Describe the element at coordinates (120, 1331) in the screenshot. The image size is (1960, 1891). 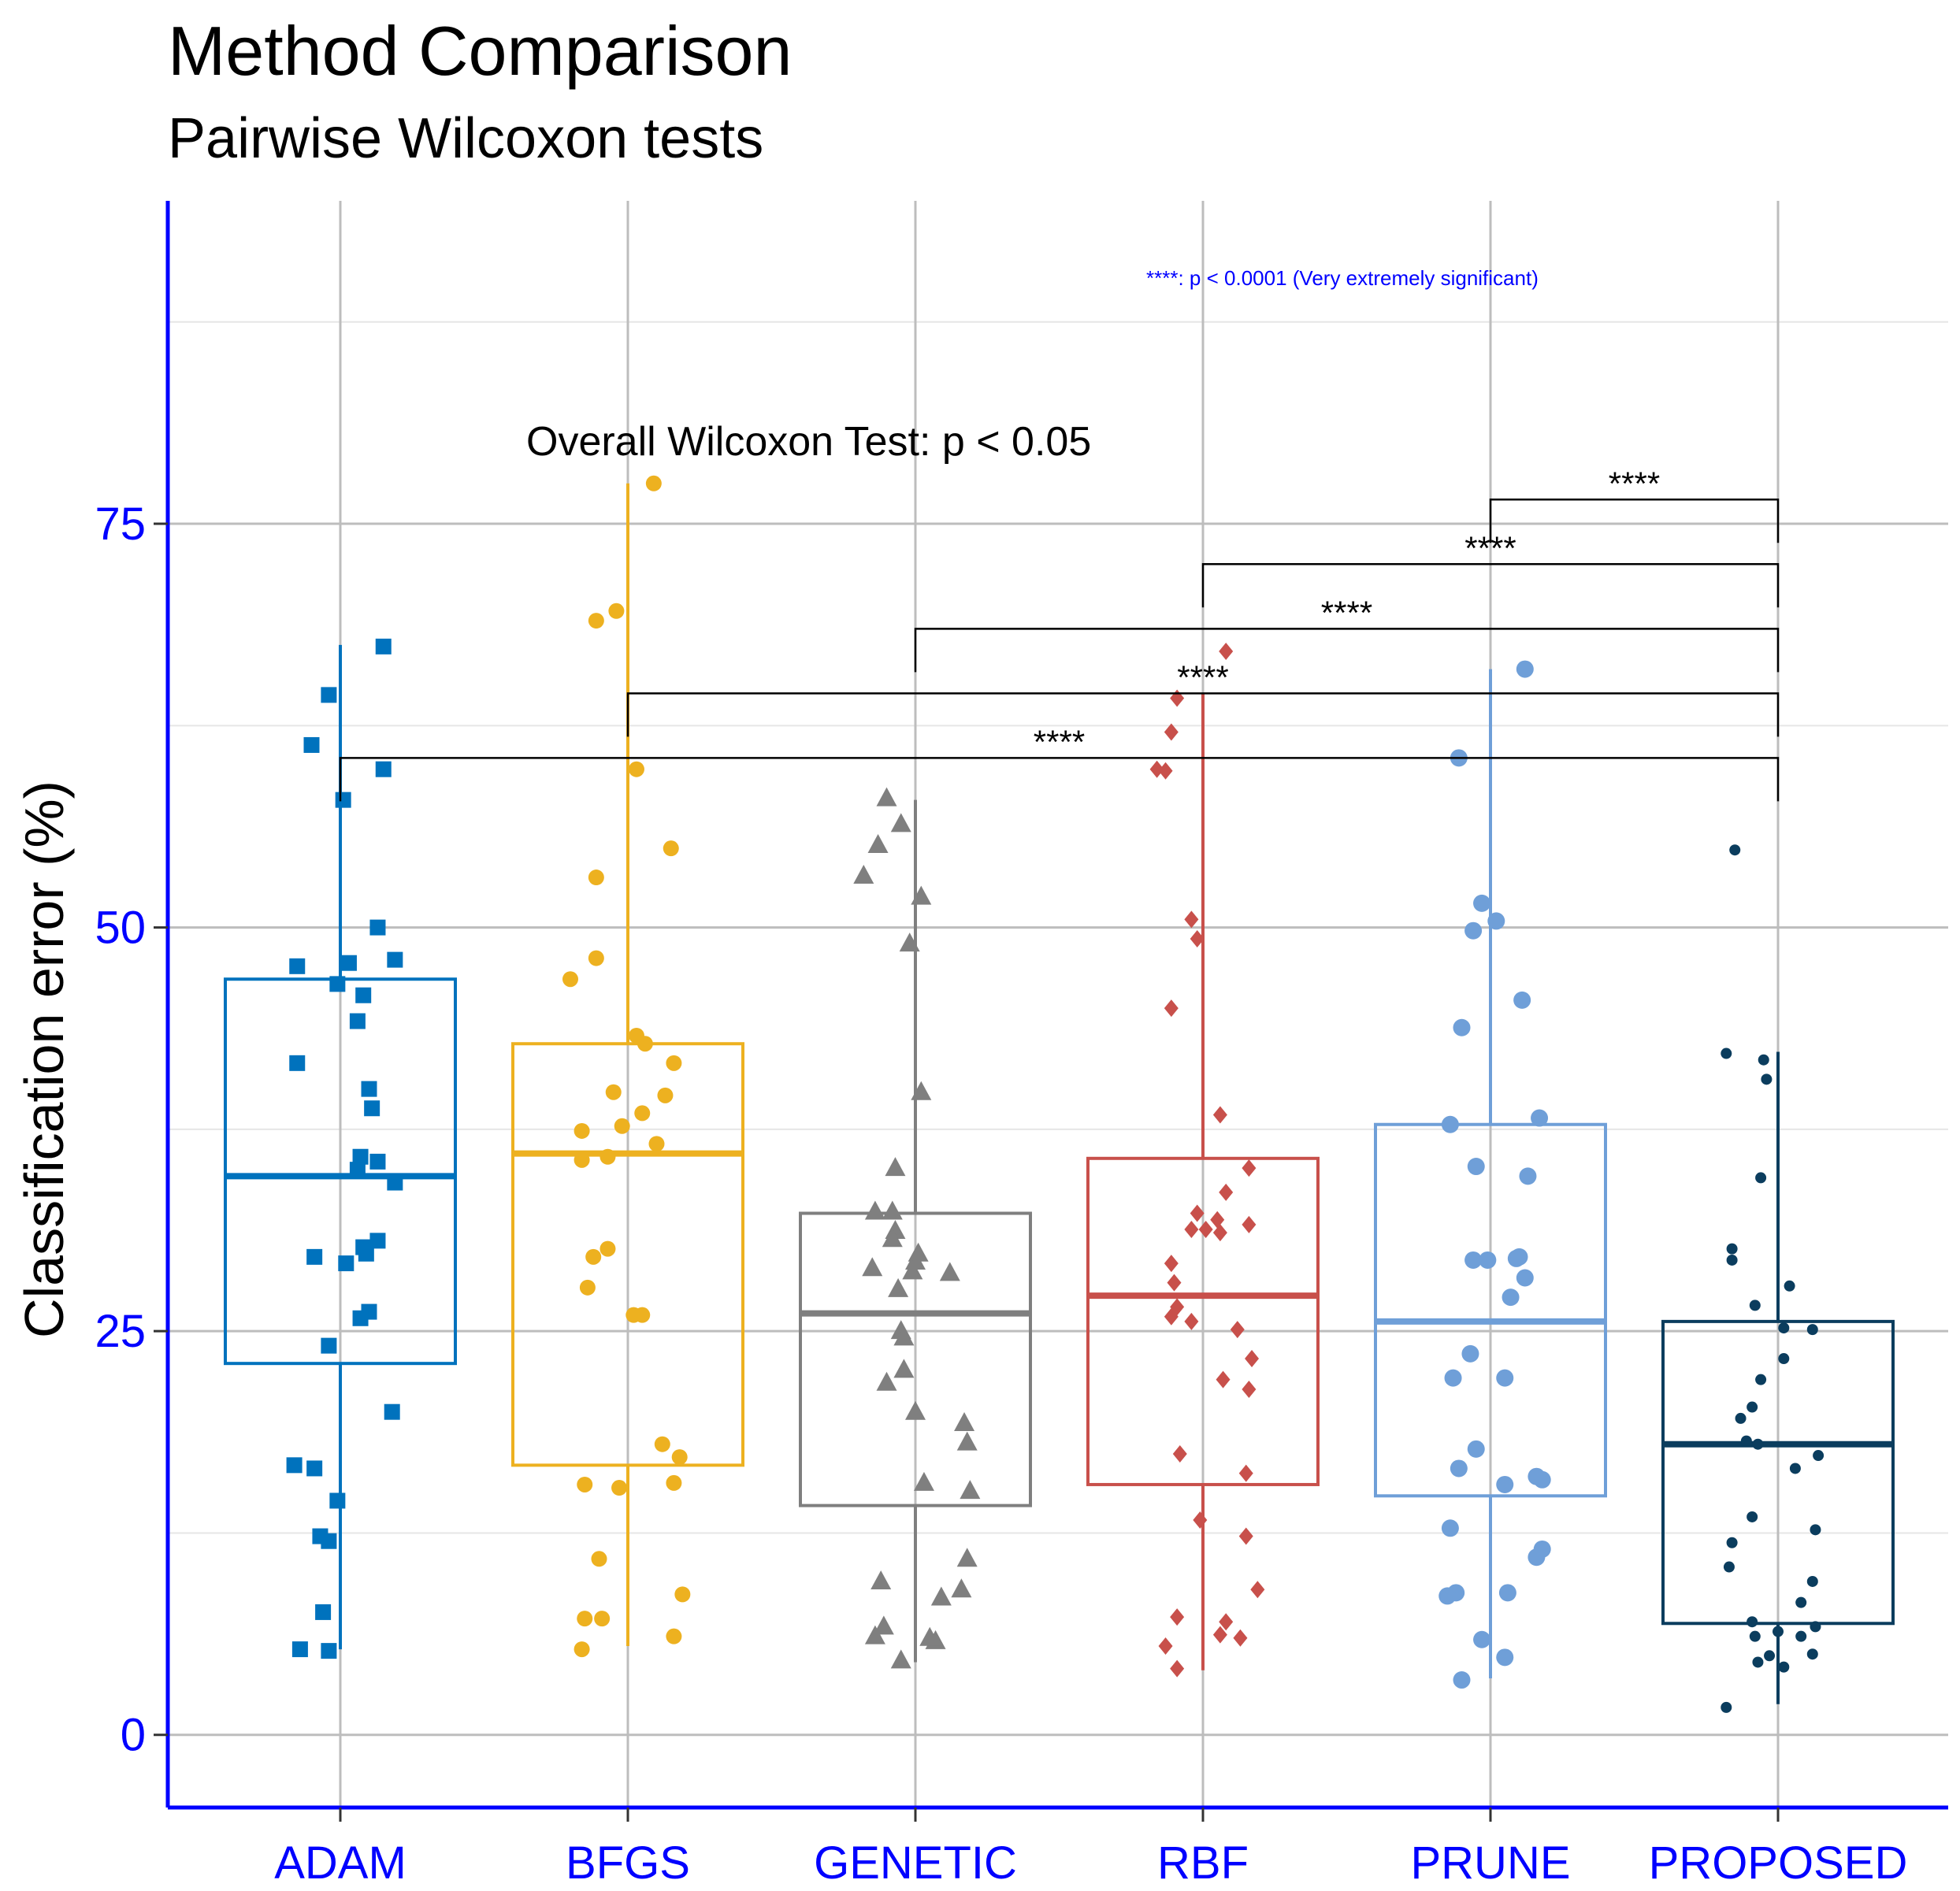
I see `y-tick-label: 25` at that location.